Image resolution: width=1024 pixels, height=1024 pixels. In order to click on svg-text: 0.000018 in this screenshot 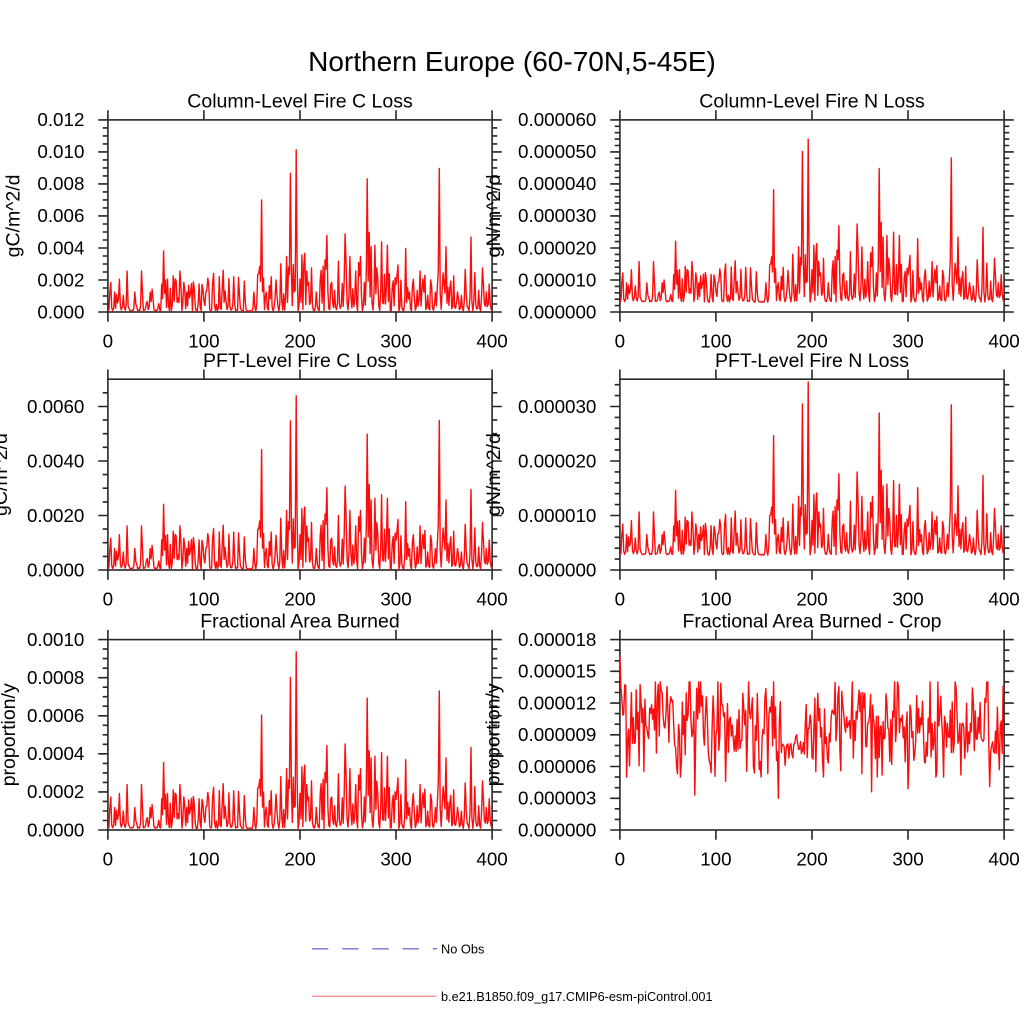, I will do `click(557, 639)`.